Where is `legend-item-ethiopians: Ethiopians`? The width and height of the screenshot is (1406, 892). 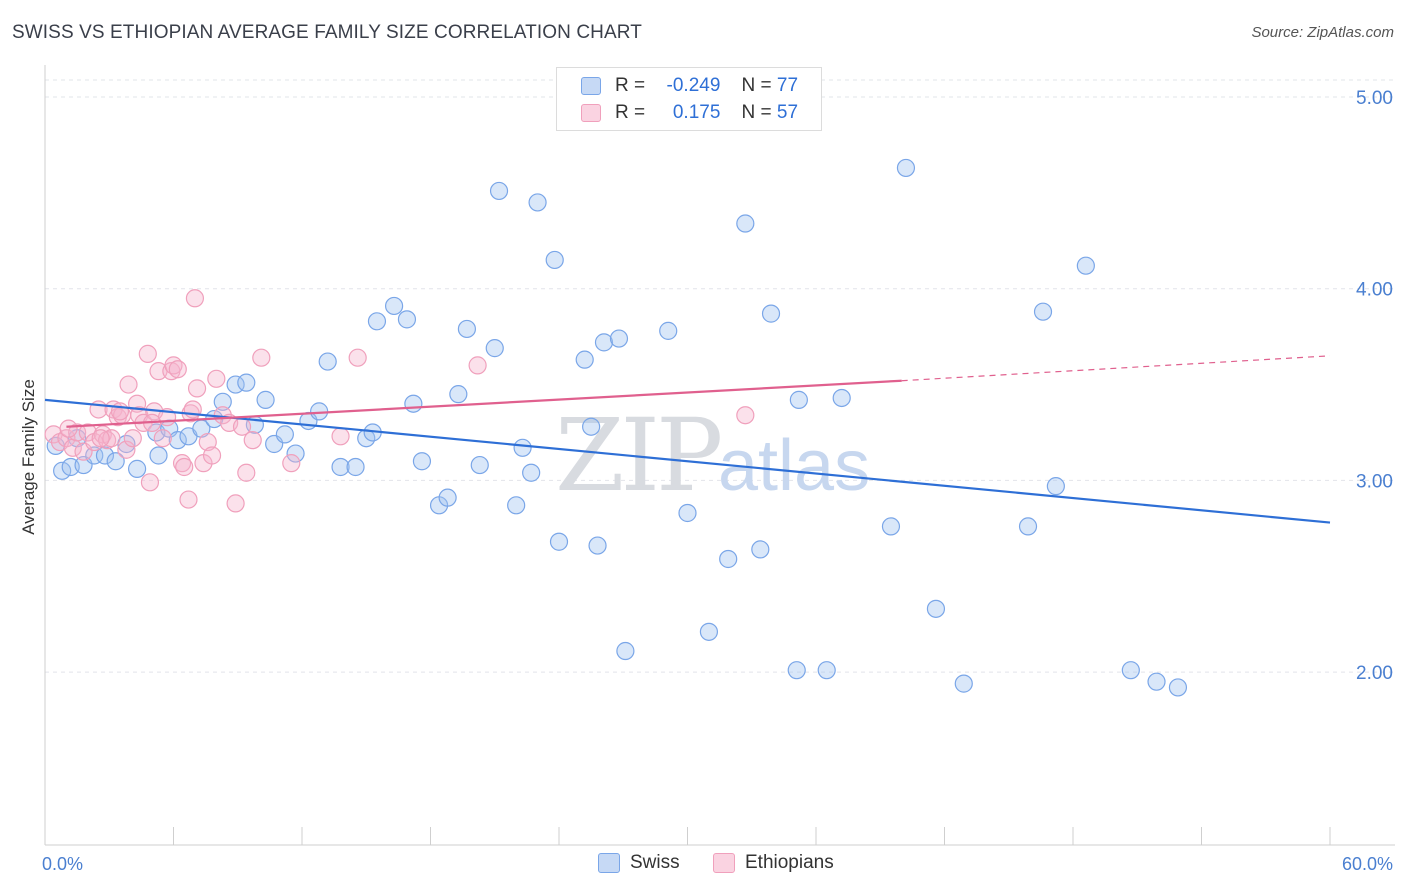
legend-item-ethiopians: Ethiopians is located at coordinates (773, 863).